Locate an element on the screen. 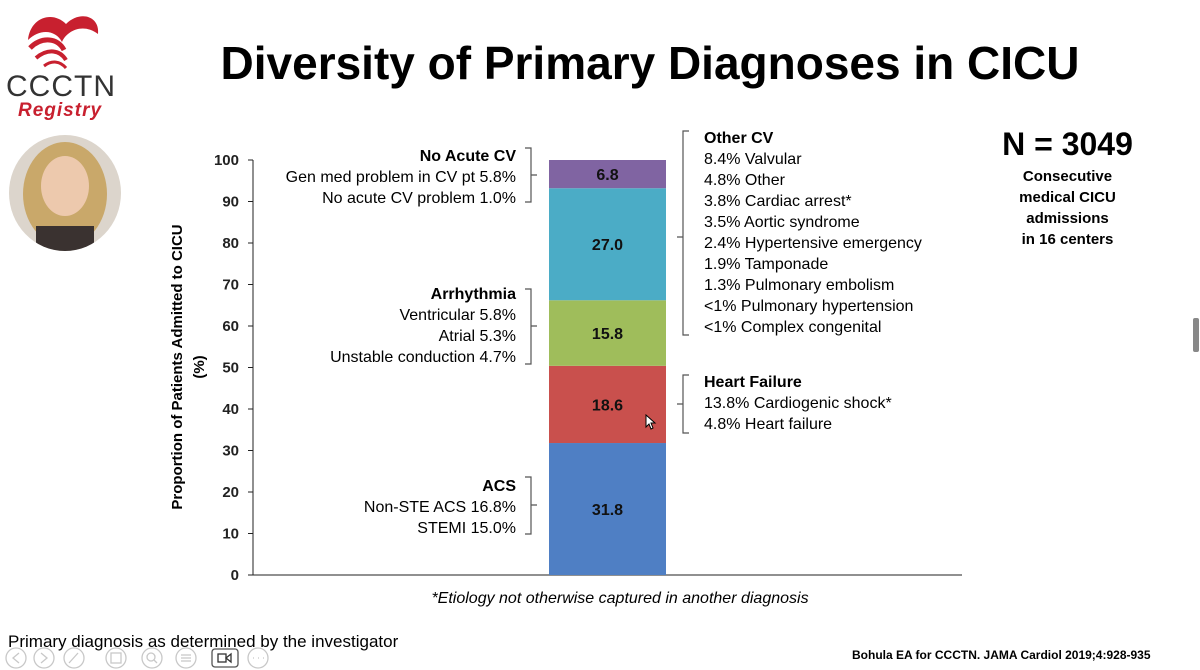 The height and width of the screenshot is (670, 1200). annotation-heading: Heart Failure is located at coordinates (753, 382).